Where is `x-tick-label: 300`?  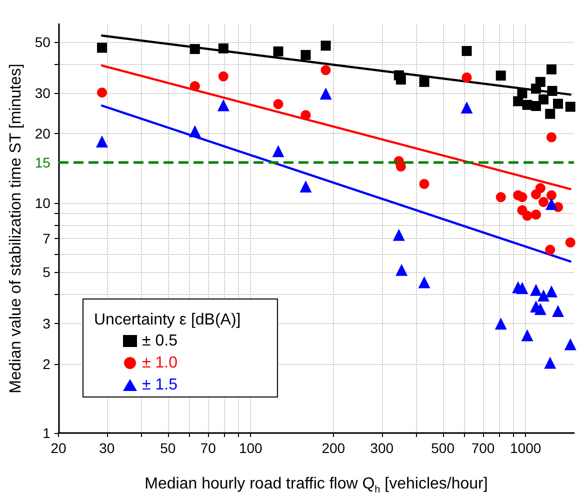 x-tick-label: 300 is located at coordinates (382, 448).